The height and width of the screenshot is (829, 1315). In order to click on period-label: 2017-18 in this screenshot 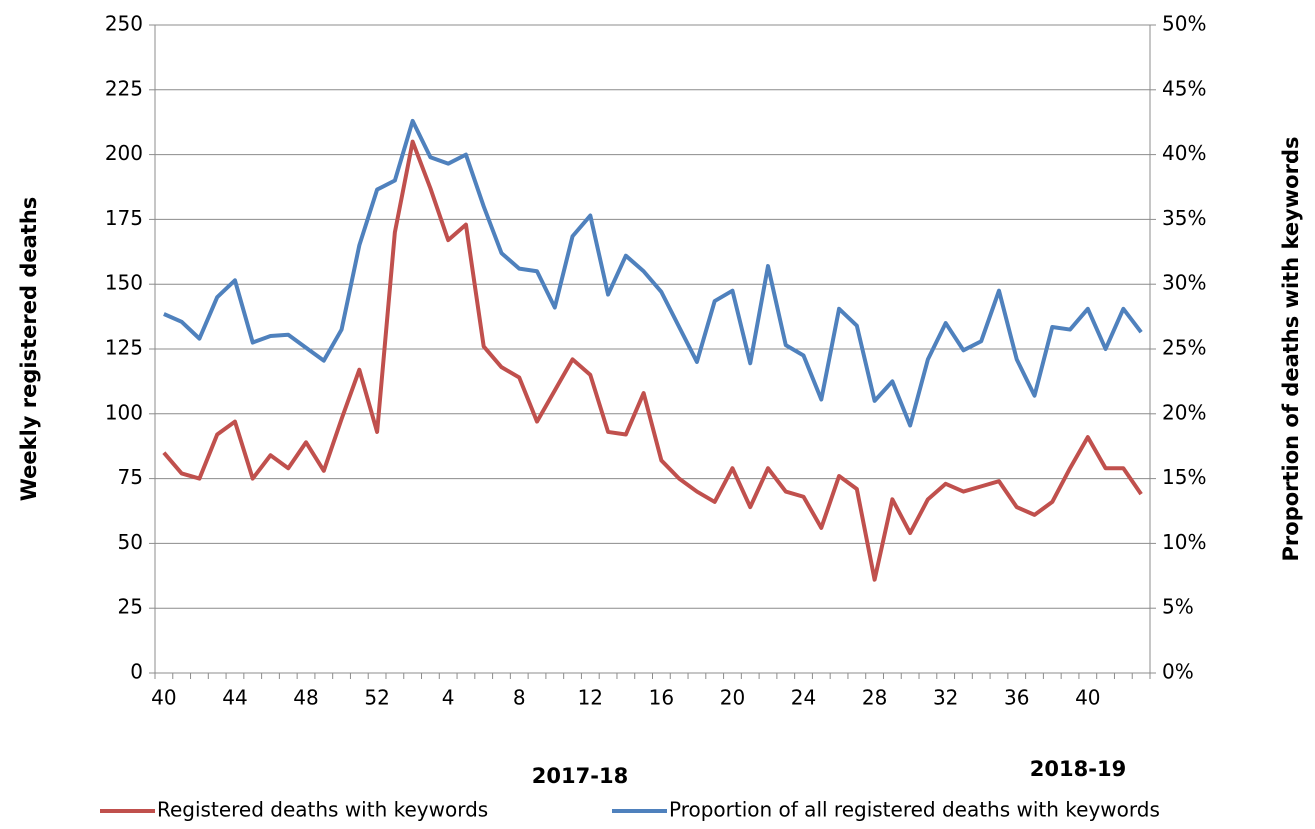, I will do `click(580, 776)`.